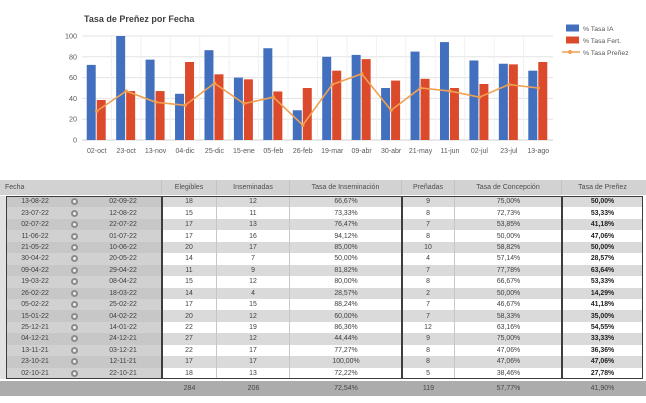 Image resolution: width=646 pixels, height=403 pixels. Describe the element at coordinates (508, 224) in the screenshot. I see `tasa-concepcion-value: 53,85%` at that location.